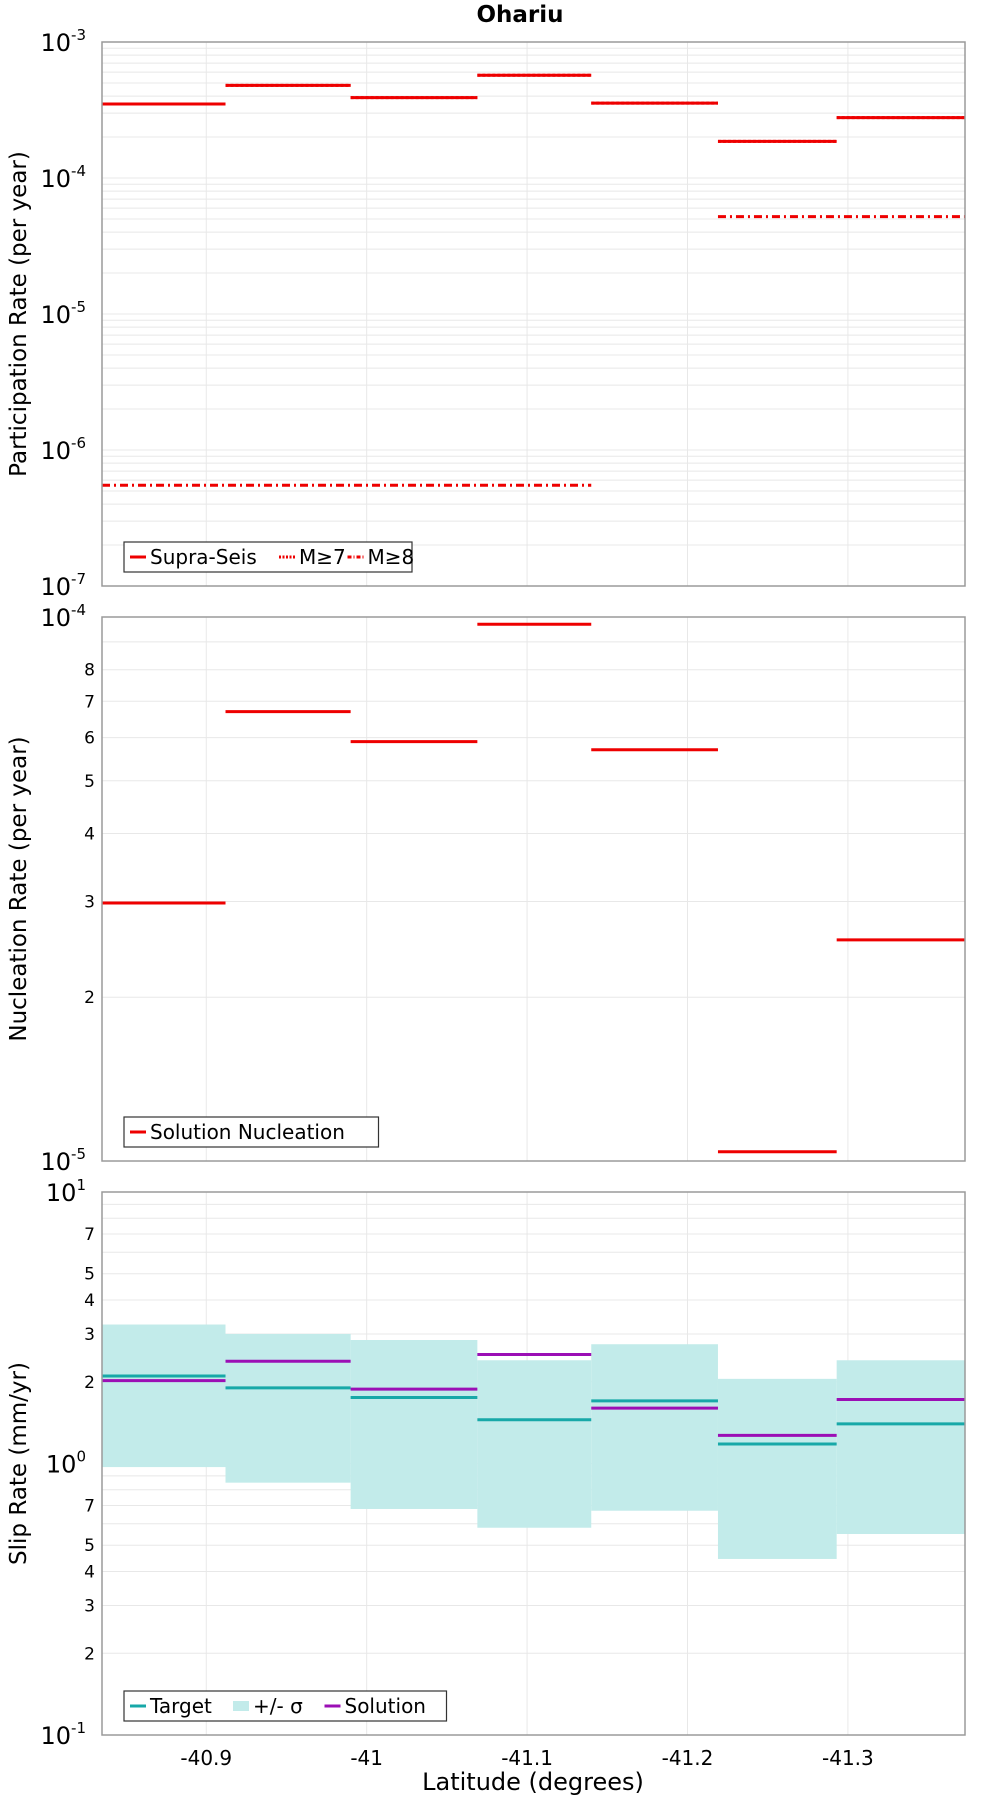  What do you see at coordinates (533, 1782) in the screenshot?
I see `x-axis-title: Latitude (degrees)` at bounding box center [533, 1782].